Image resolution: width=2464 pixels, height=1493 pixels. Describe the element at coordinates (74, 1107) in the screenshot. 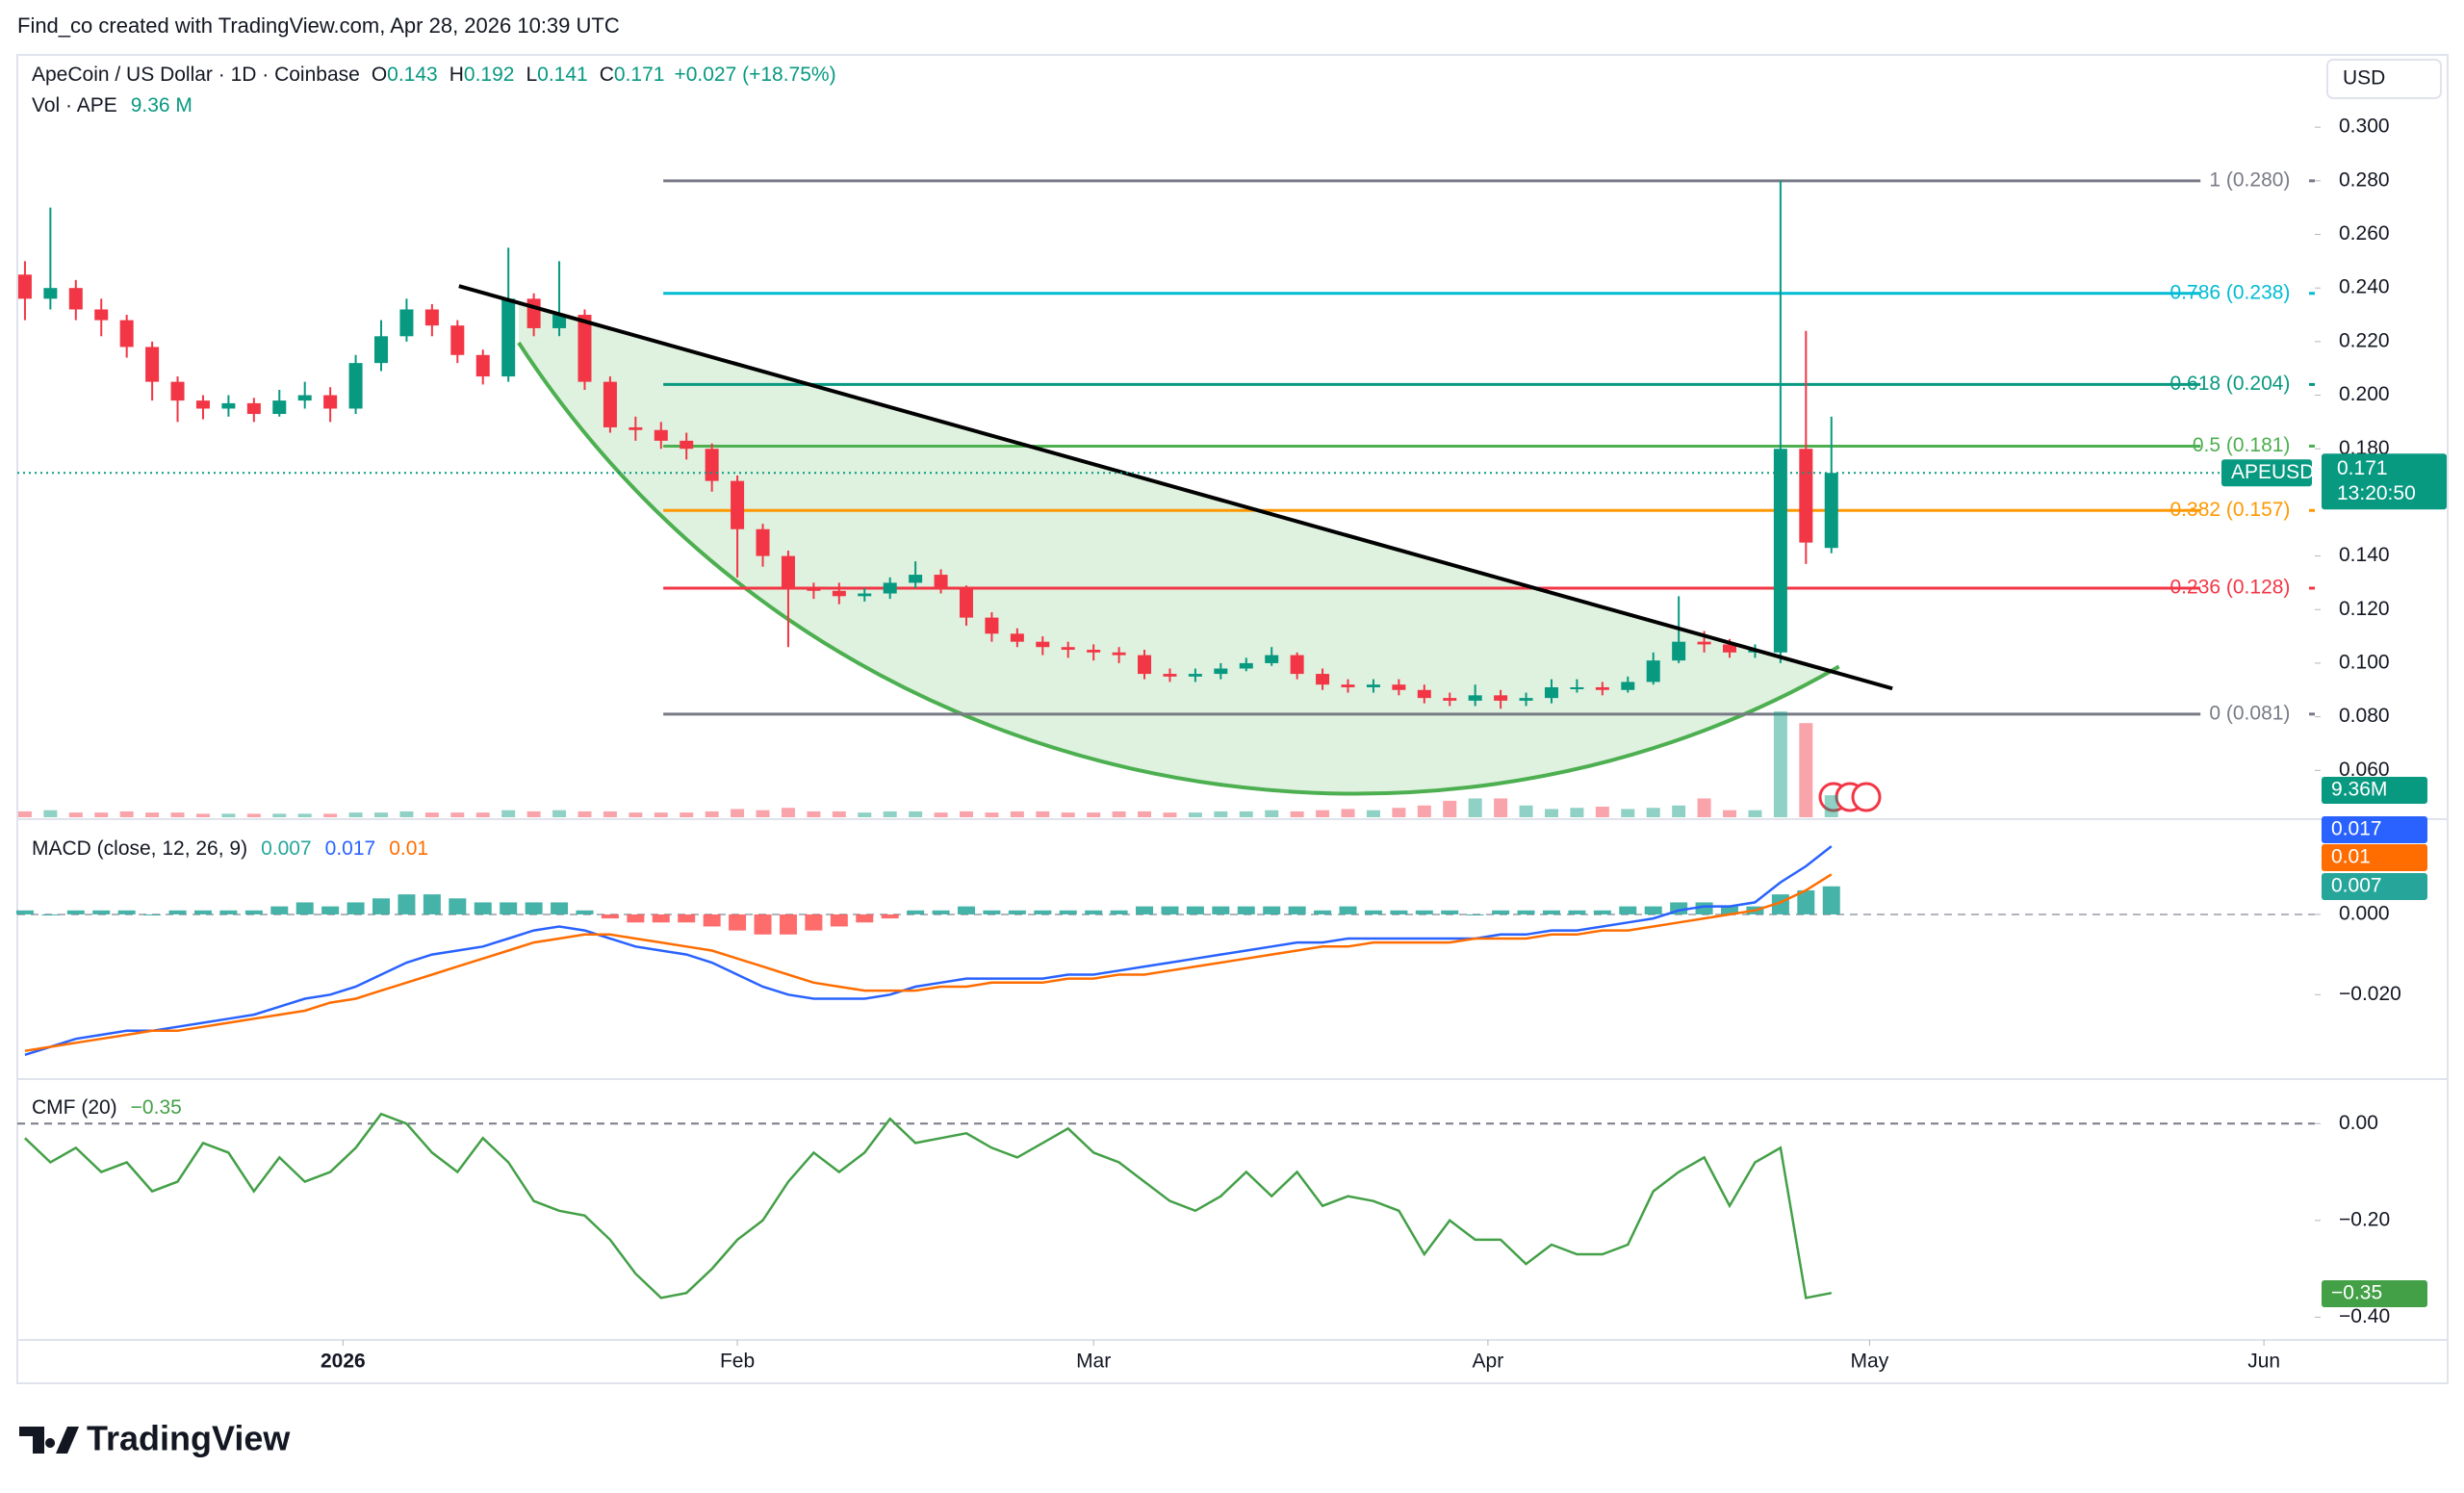

I see `legend-title: CMF (20)` at that location.